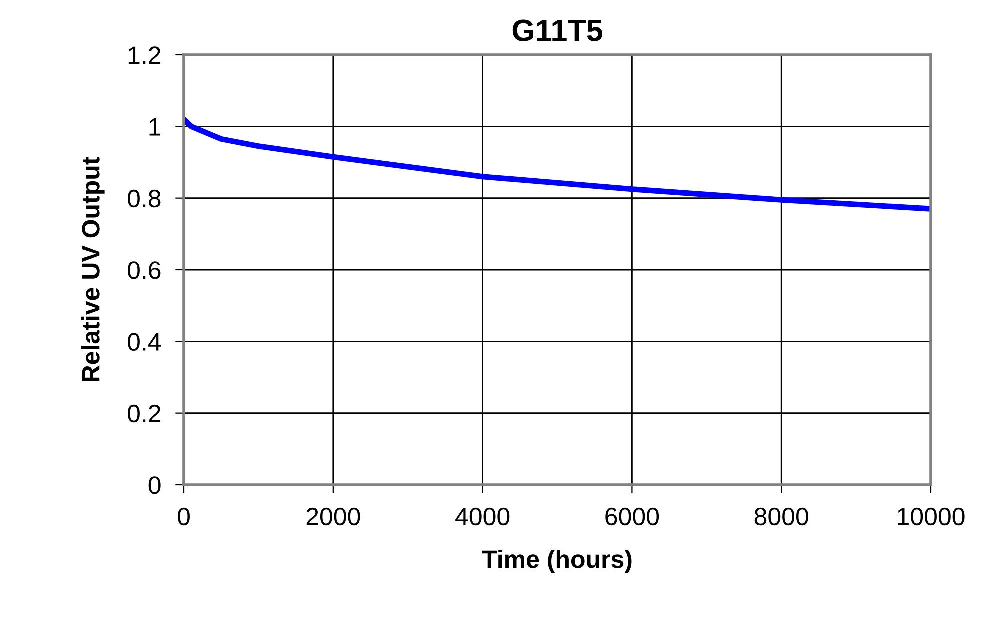  Describe the element at coordinates (144, 199) in the screenshot. I see `y-tick-label: 0.8` at that location.